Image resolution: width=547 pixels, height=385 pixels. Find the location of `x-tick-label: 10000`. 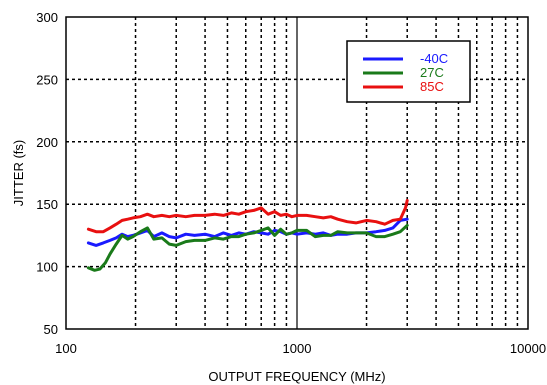

x-tick-label: 10000 is located at coordinates (528, 348).